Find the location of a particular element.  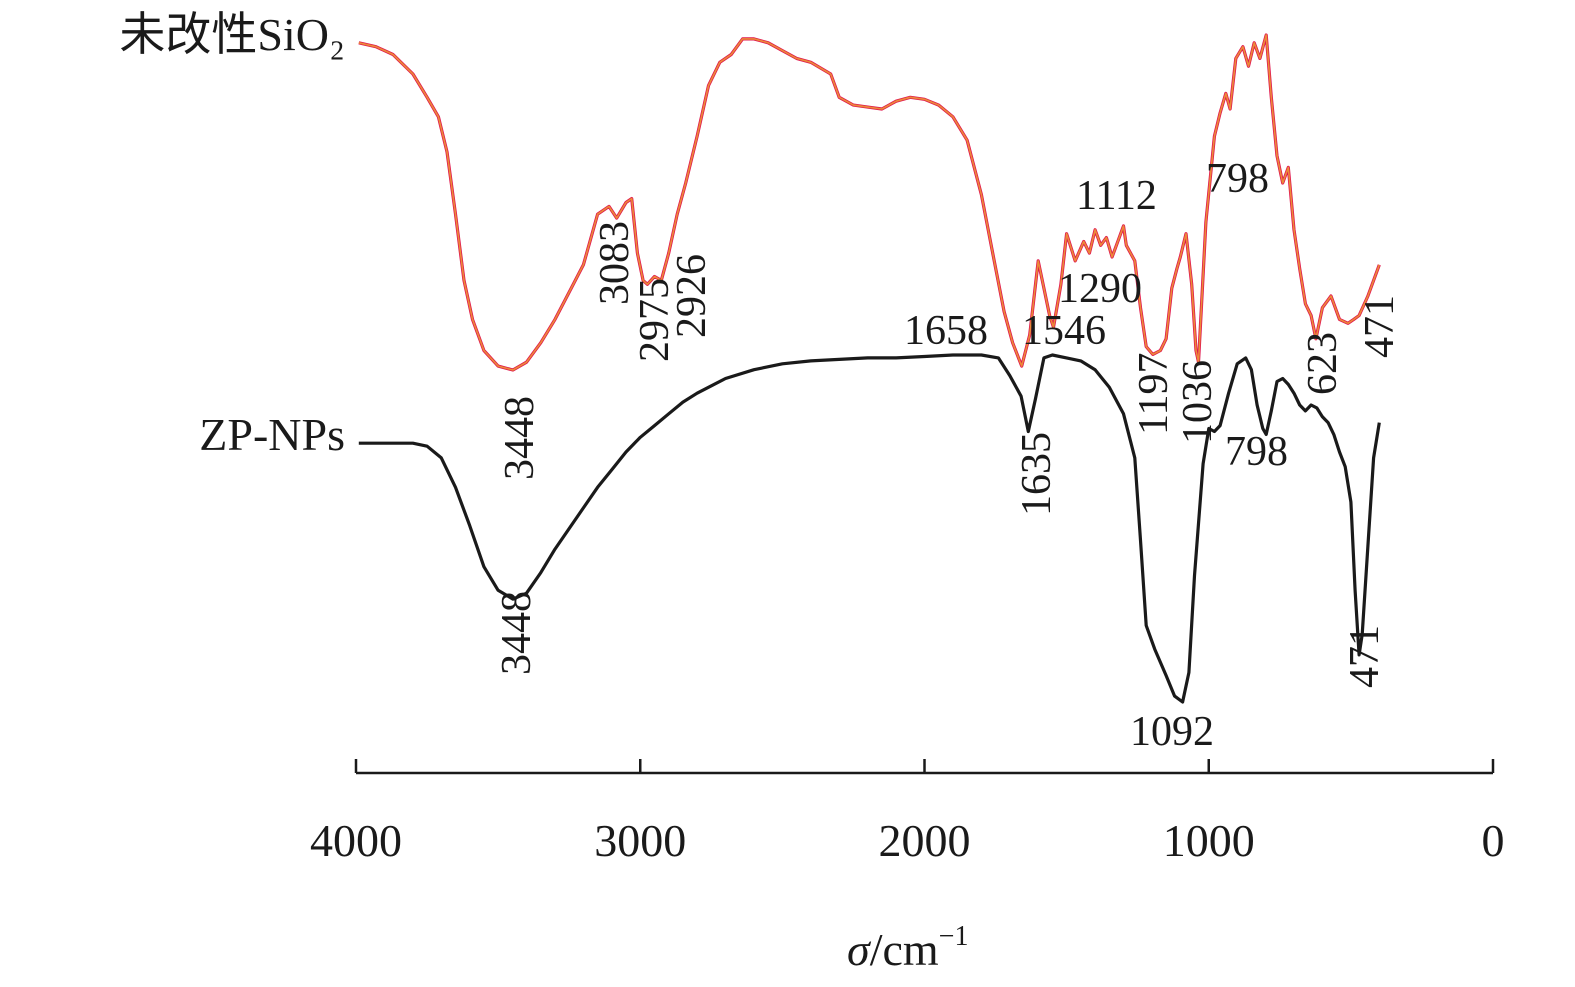

peak-label: 623 is located at coordinates (1323, 363).